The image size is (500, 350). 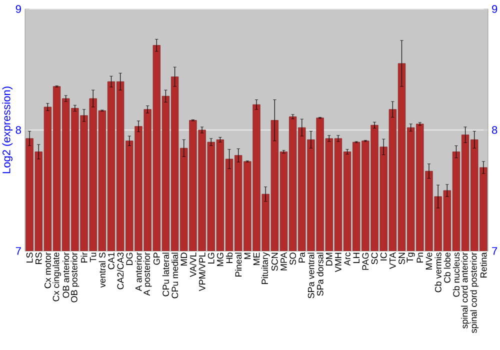 What do you see at coordinates (75, 277) in the screenshot?
I see `x-tick-label: OB posterior` at bounding box center [75, 277].